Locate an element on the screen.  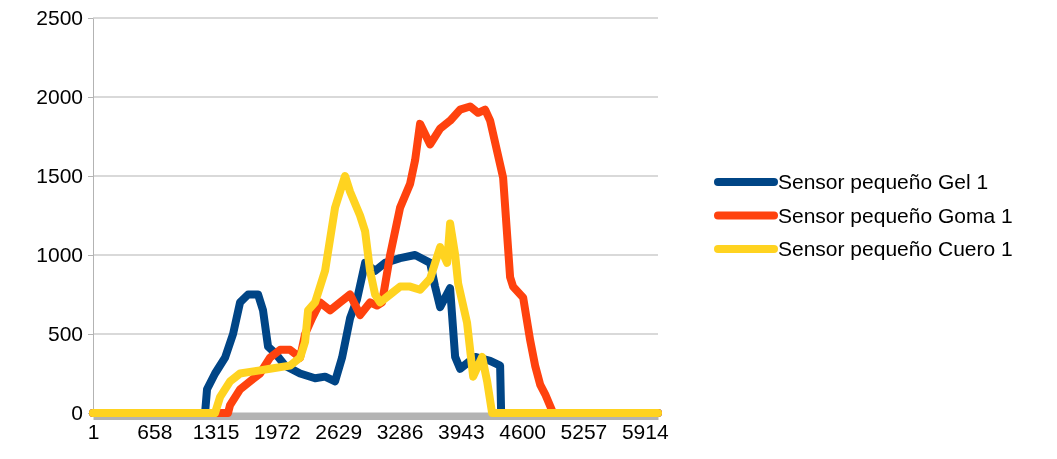
x-tick-label: 1315 is located at coordinates (216, 432).